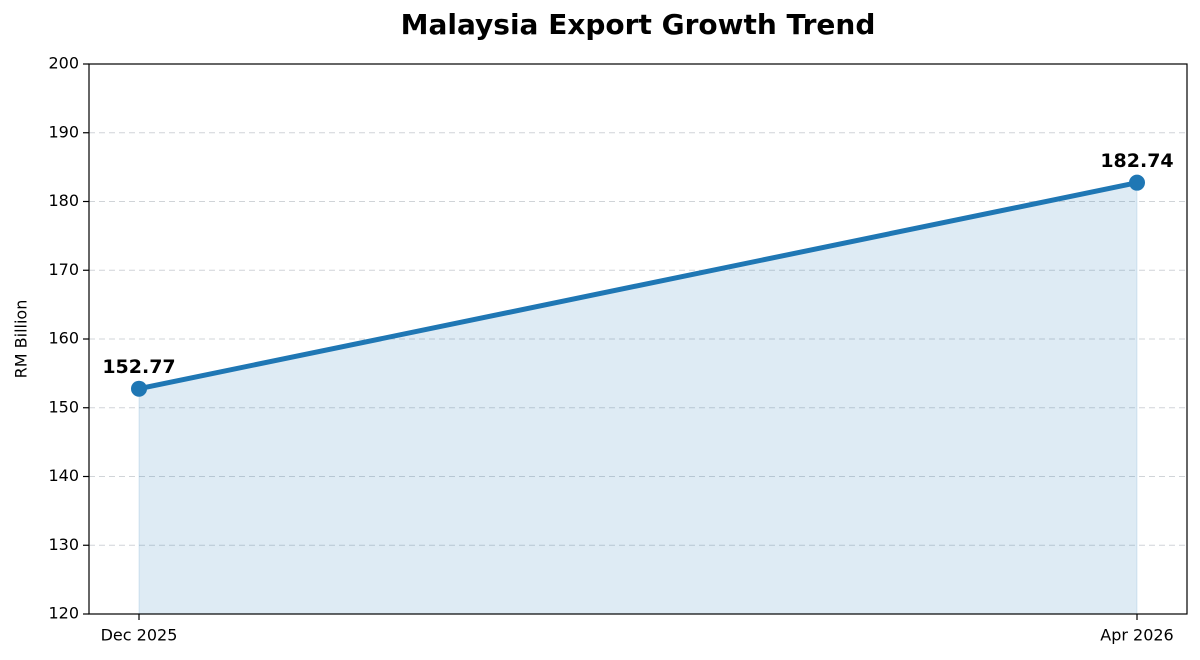 This screenshot has width=1200, height=660. I want to click on y-tick-label: 180, so click(63, 200).